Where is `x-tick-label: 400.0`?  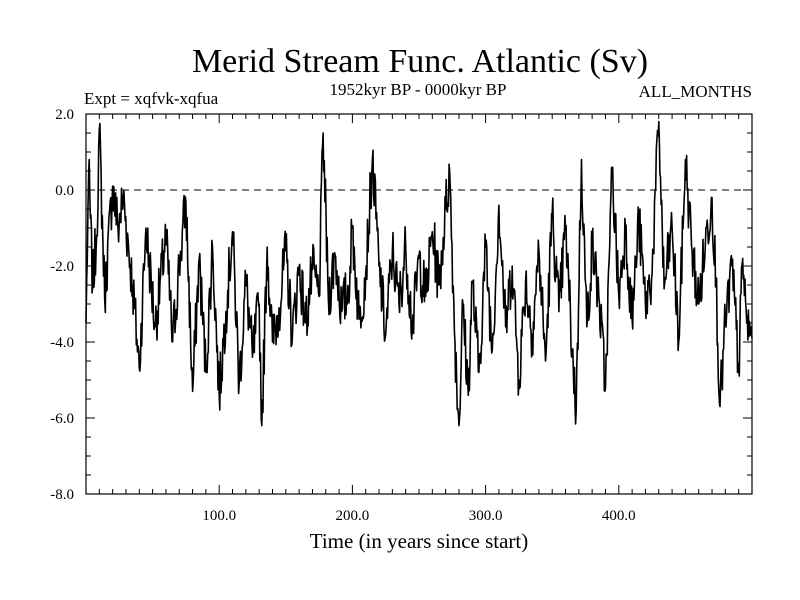 x-tick-label: 400.0 is located at coordinates (619, 516).